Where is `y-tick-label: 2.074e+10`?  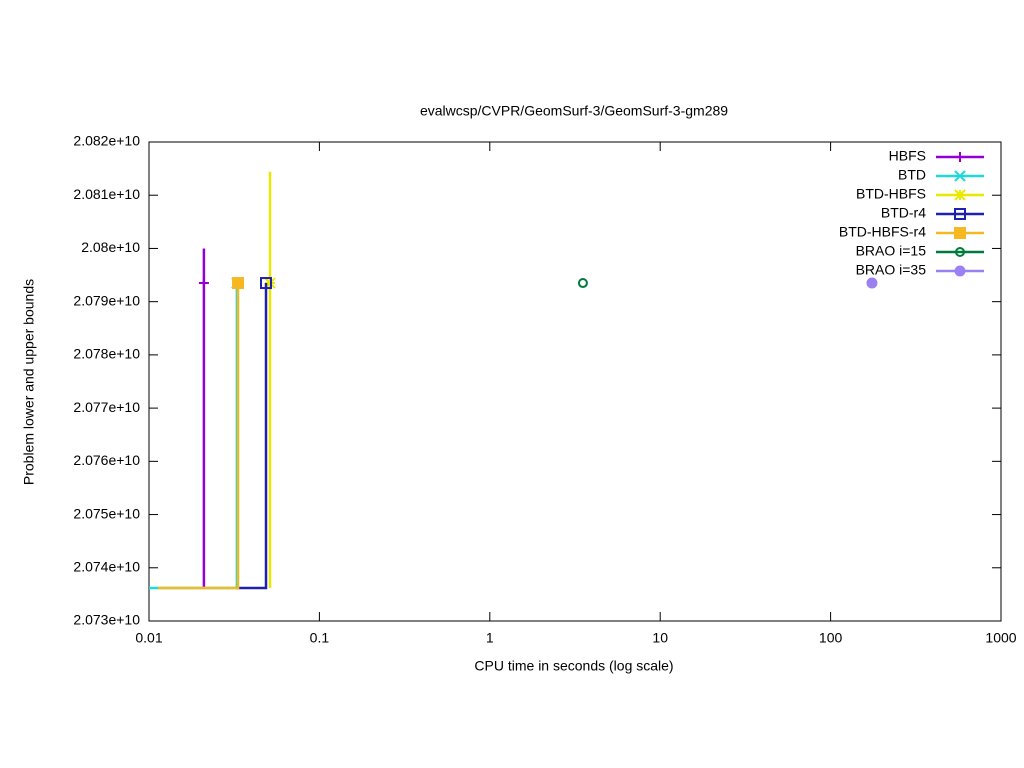 y-tick-label: 2.074e+10 is located at coordinates (106, 566).